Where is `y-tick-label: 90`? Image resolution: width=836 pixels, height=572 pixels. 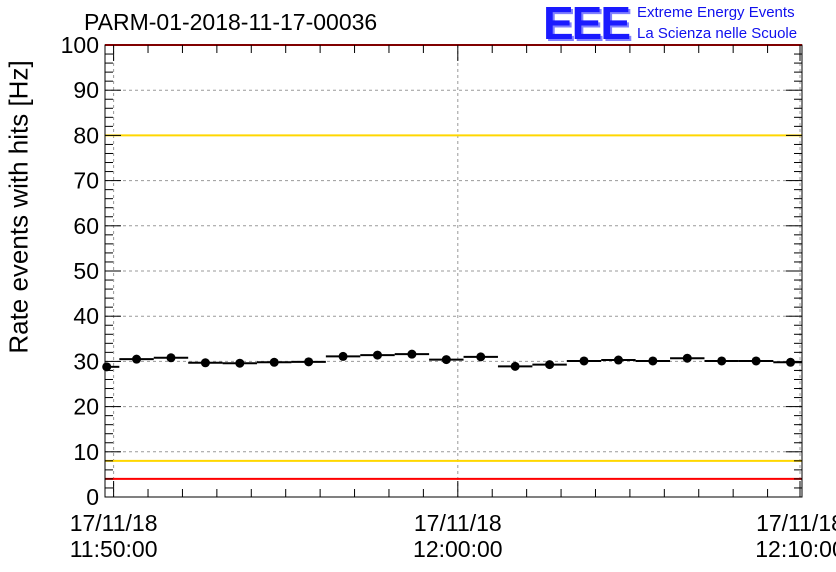 y-tick-label: 90 is located at coordinates (86, 90).